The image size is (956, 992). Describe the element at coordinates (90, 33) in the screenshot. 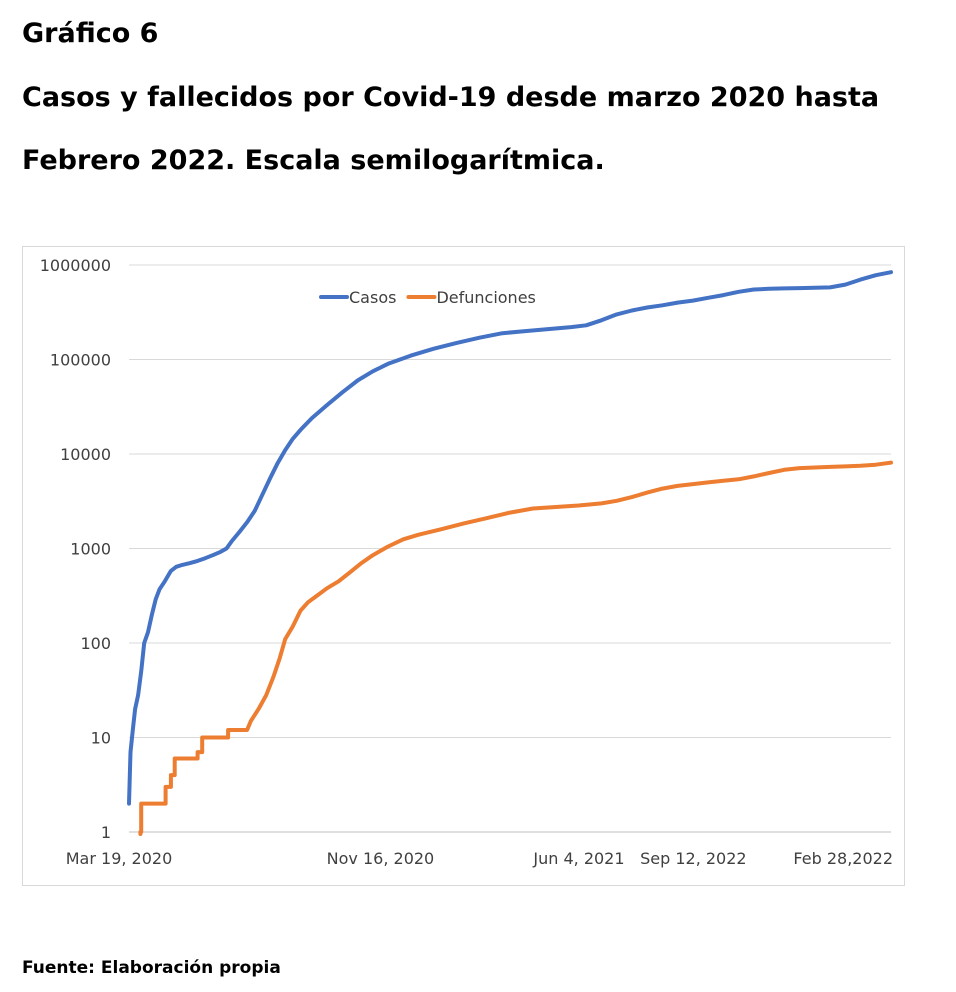

I see `figure-label: Gráfico 6` at that location.